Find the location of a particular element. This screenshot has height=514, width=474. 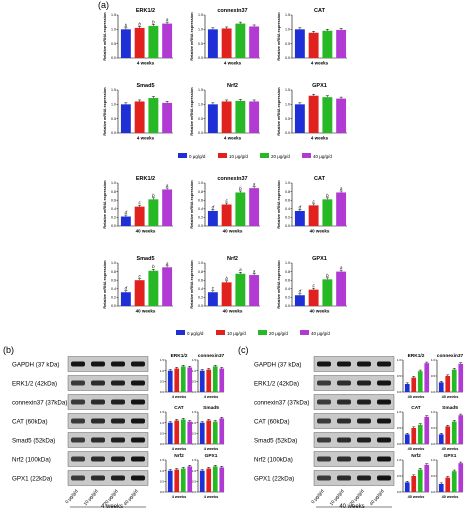

chart-c-22: Nrf2 0.0 0.5 1.0 40 weeks is located at coordinates (413, 476).